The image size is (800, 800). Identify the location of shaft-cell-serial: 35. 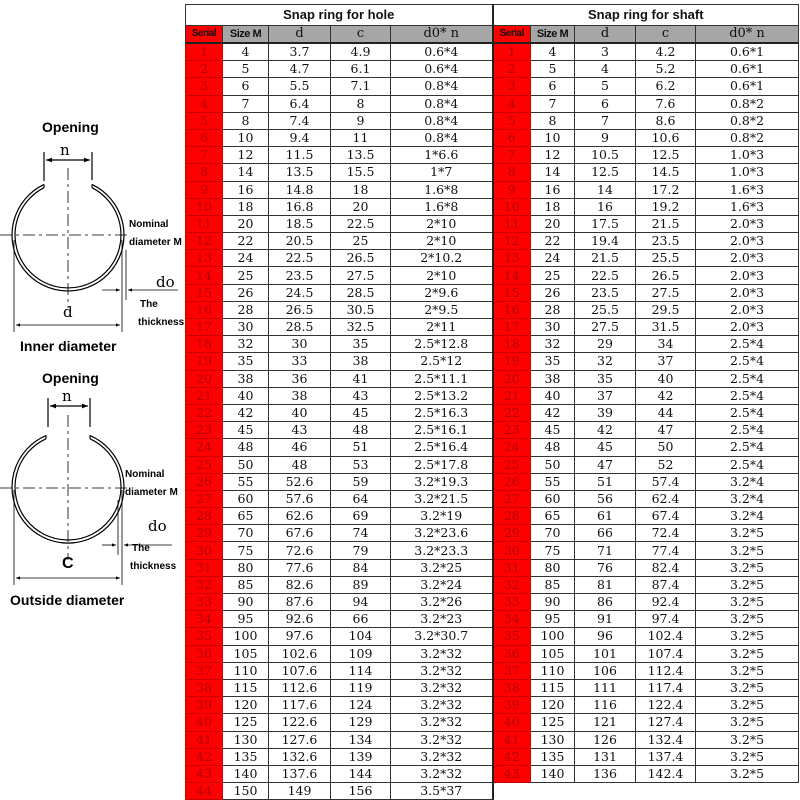
(511, 636).